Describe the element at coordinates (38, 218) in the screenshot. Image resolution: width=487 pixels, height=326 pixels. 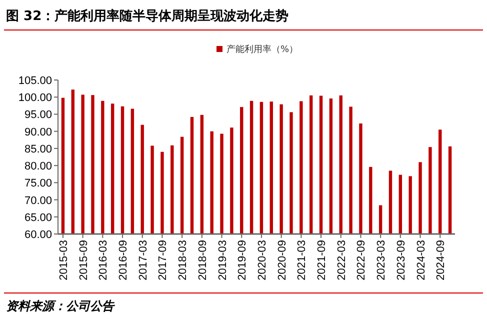
I see `y-tick-label: 65.00` at that location.